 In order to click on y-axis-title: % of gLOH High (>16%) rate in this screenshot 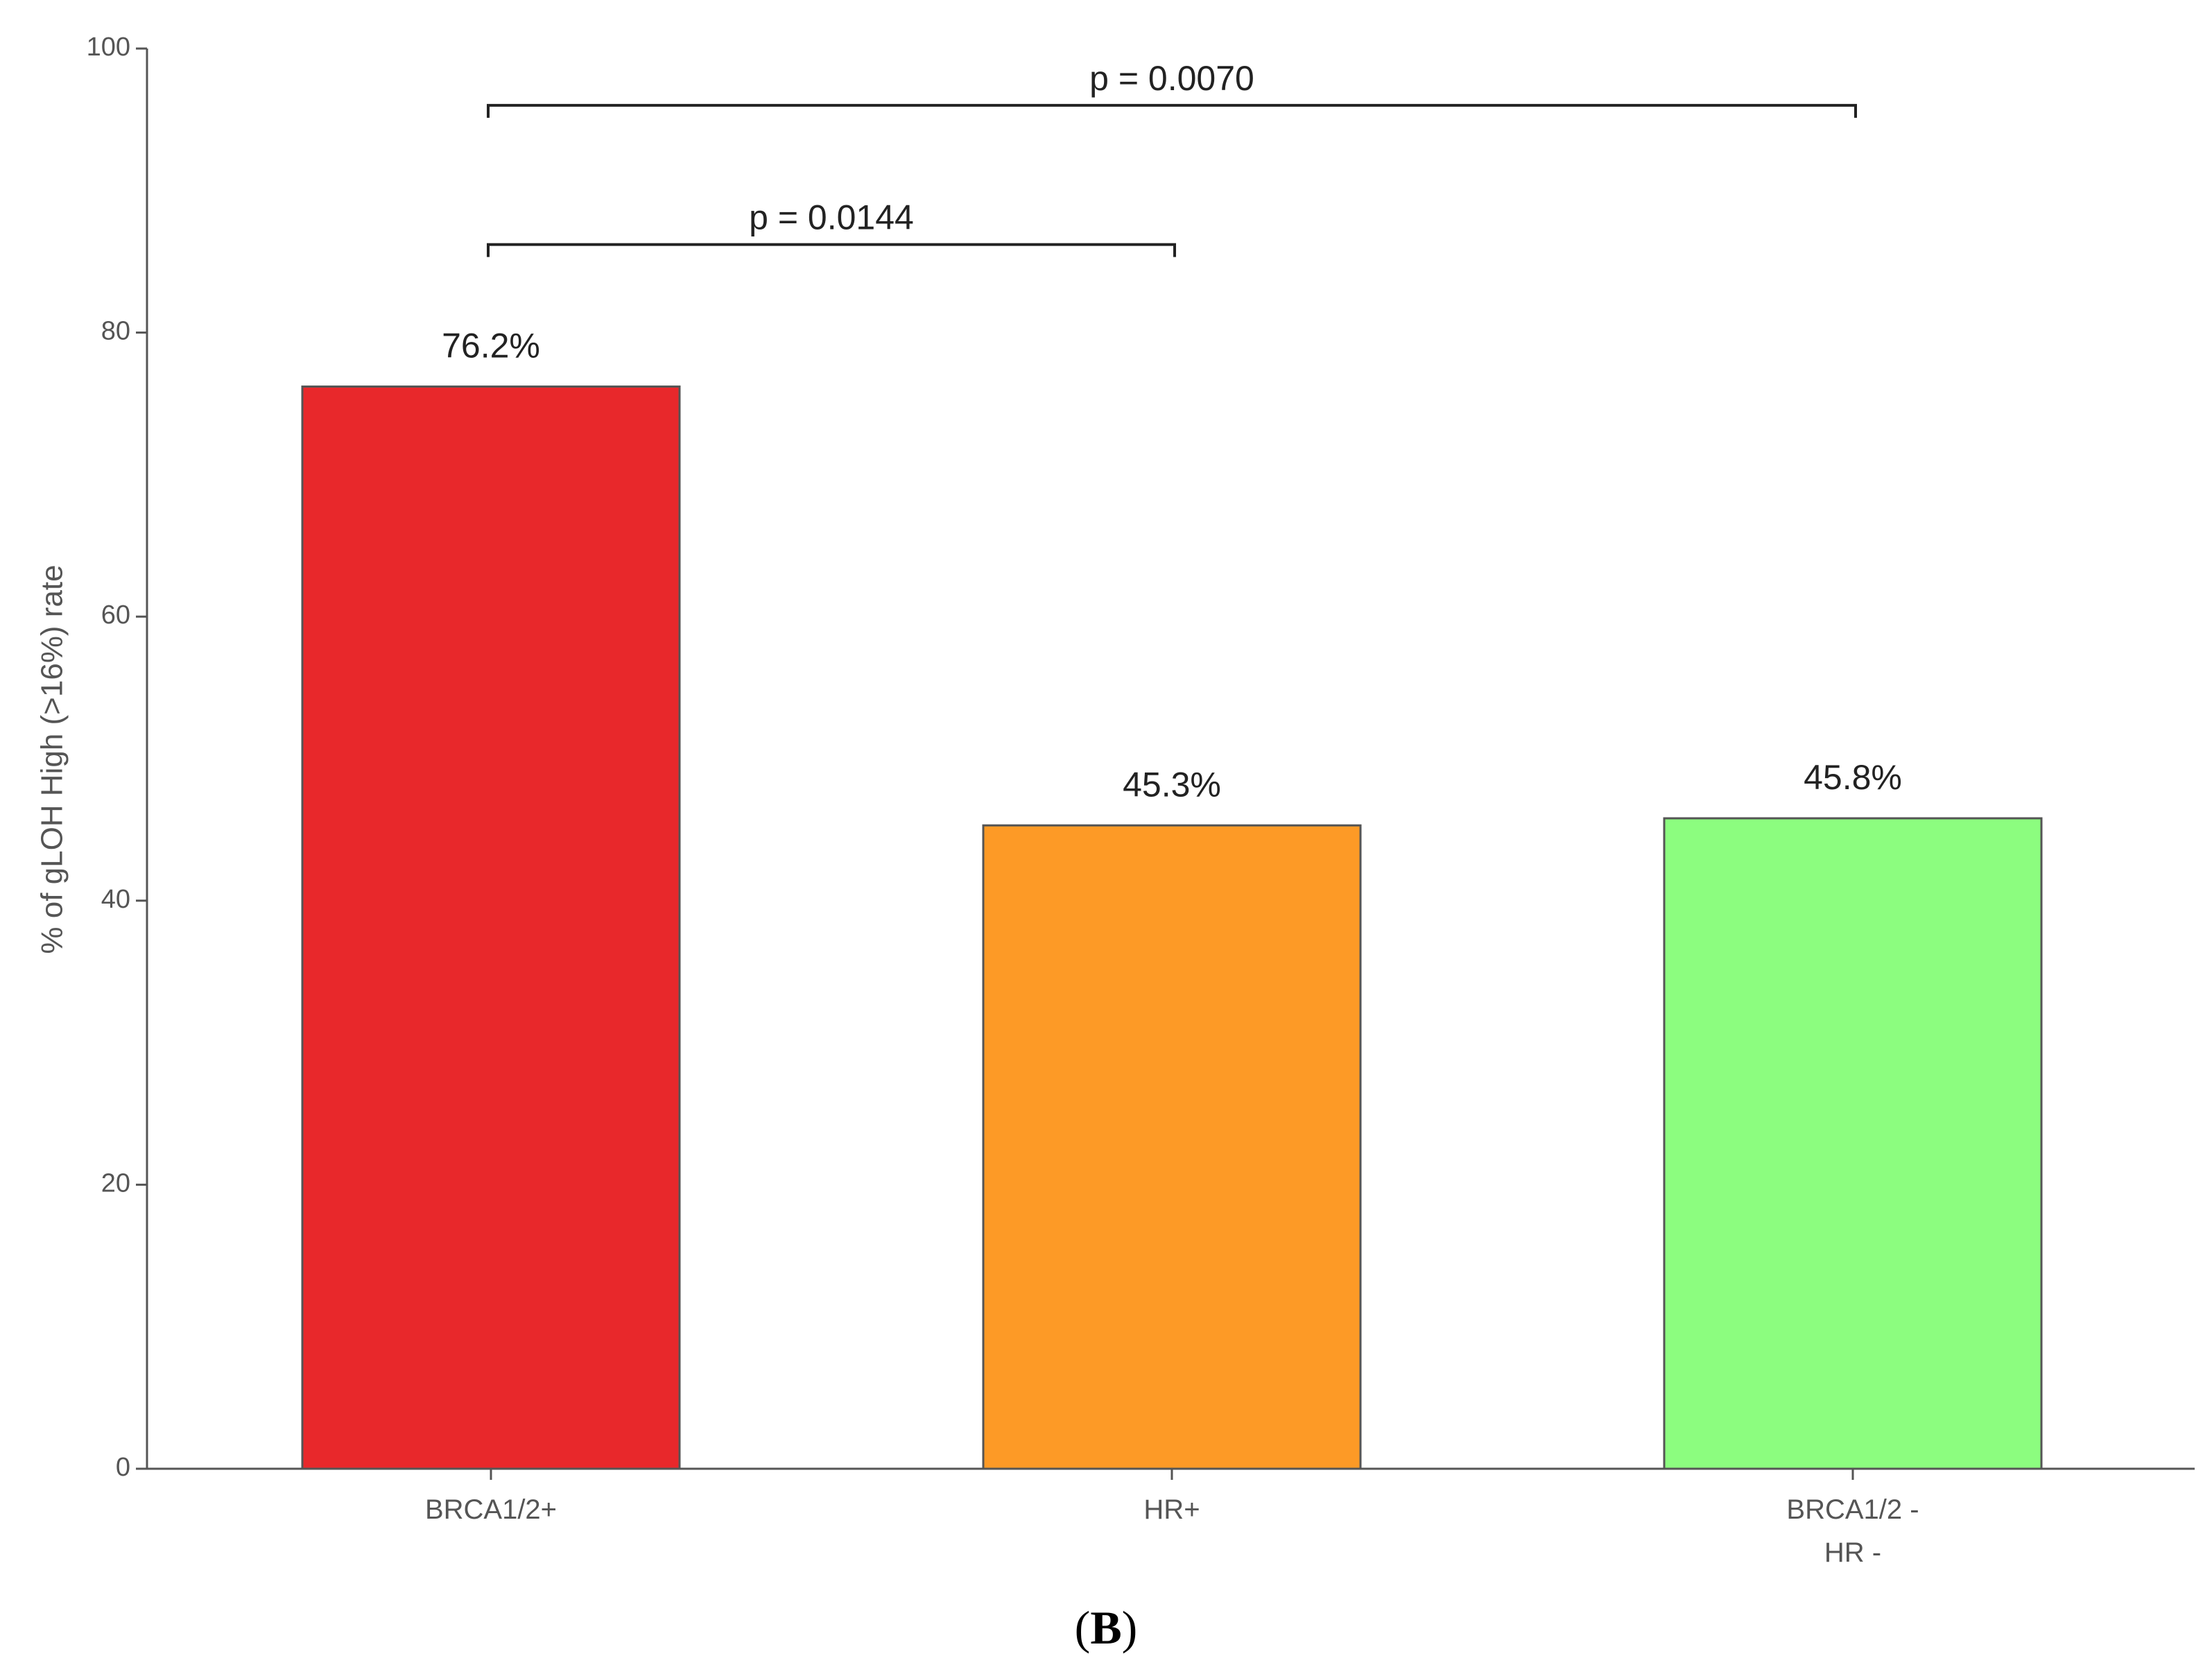, I will do `click(52, 759)`.